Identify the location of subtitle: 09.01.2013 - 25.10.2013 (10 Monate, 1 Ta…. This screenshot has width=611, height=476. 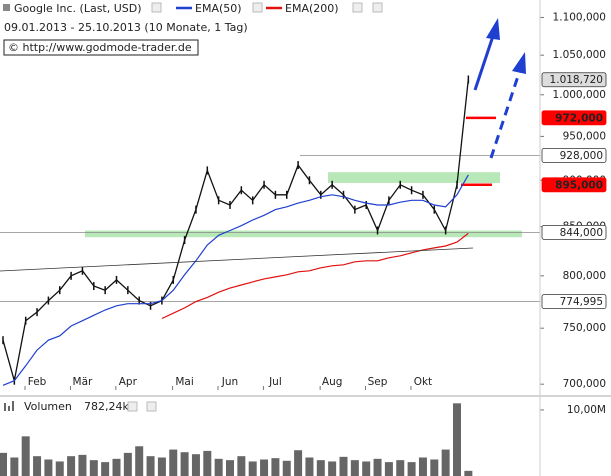
(126, 27).